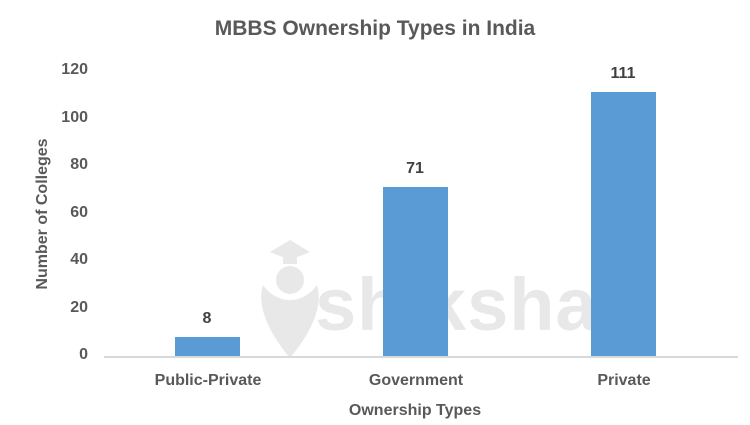  What do you see at coordinates (42, 214) in the screenshot?
I see `y-axis-label: Number of Colleges` at bounding box center [42, 214].